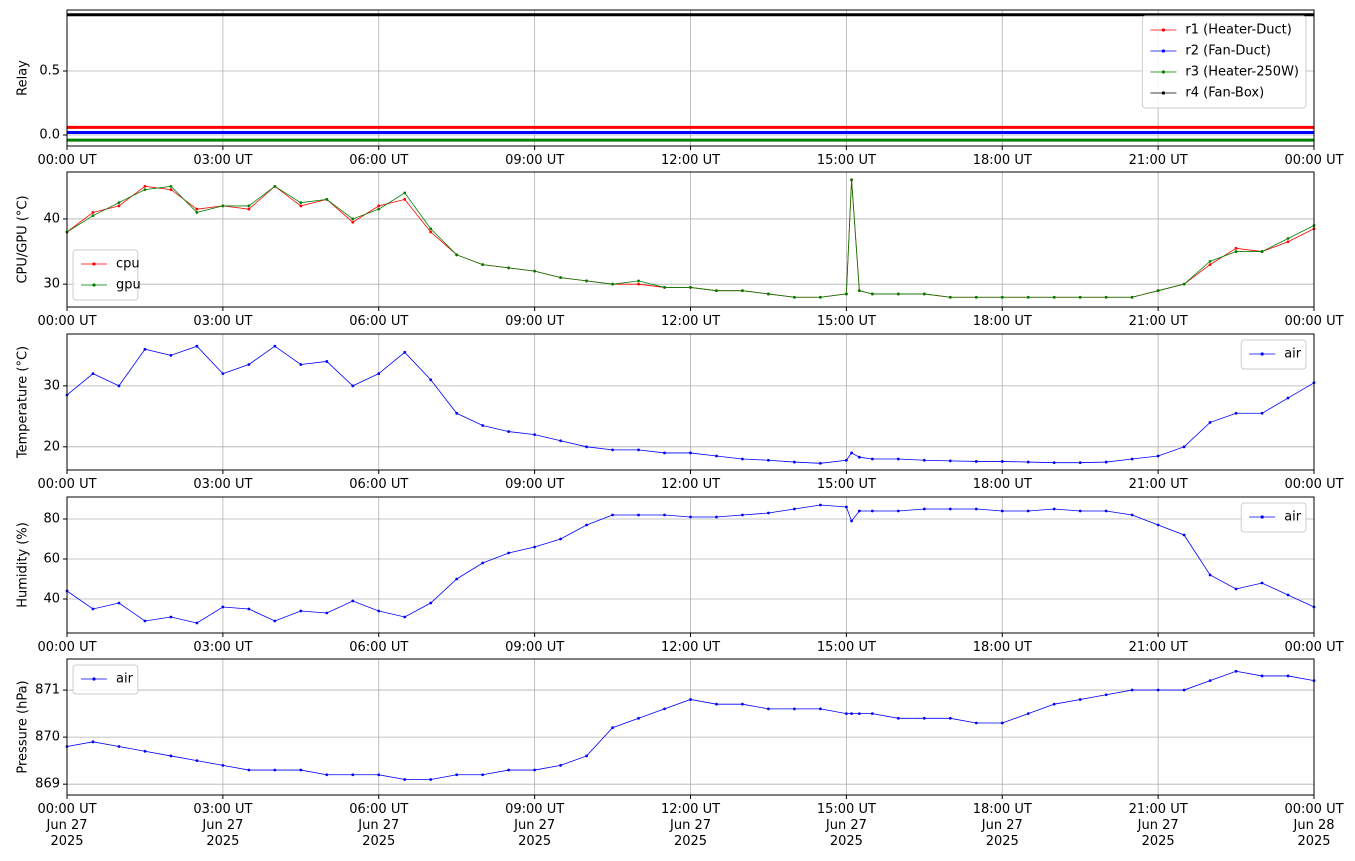  What do you see at coordinates (1273, 354) in the screenshot?
I see `legend-box` at bounding box center [1273, 354].